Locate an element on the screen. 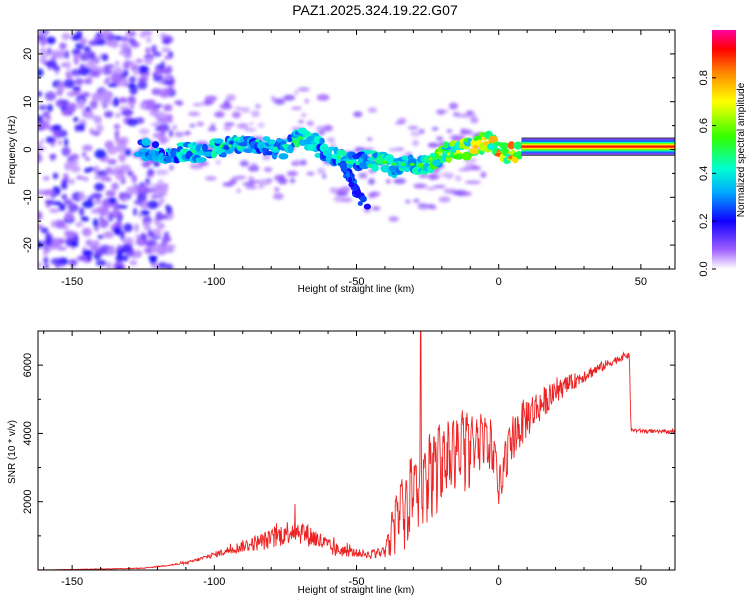 This screenshot has width=750, height=600. x-tick-label: -150 is located at coordinates (72, 582).